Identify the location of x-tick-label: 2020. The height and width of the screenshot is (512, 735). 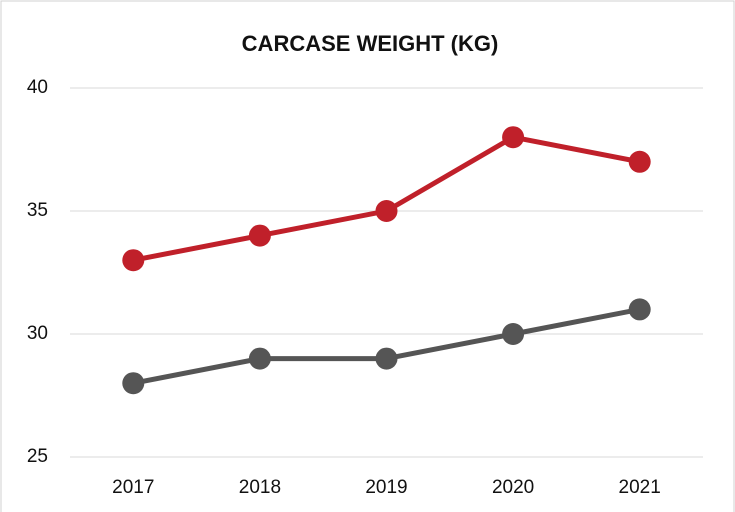
(513, 487).